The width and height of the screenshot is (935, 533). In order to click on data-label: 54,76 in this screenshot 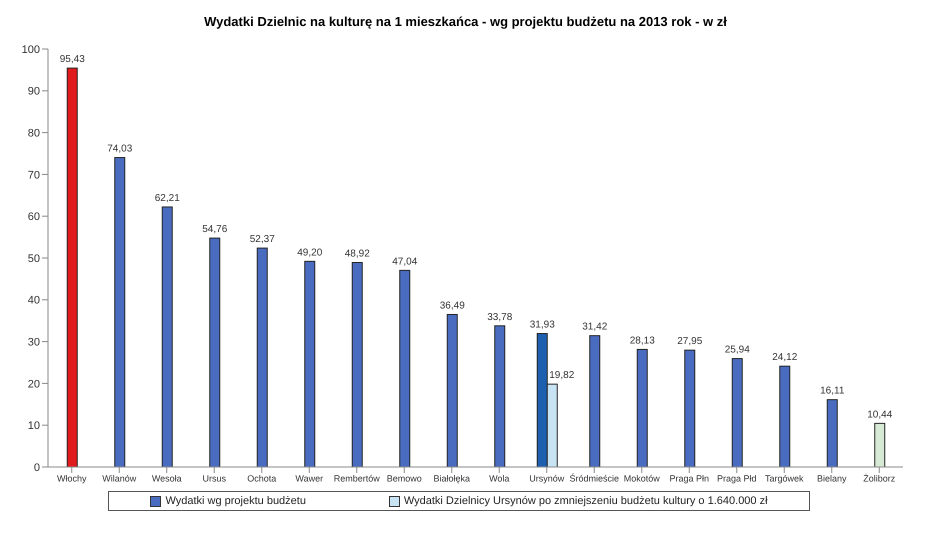, I will do `click(215, 230)`.